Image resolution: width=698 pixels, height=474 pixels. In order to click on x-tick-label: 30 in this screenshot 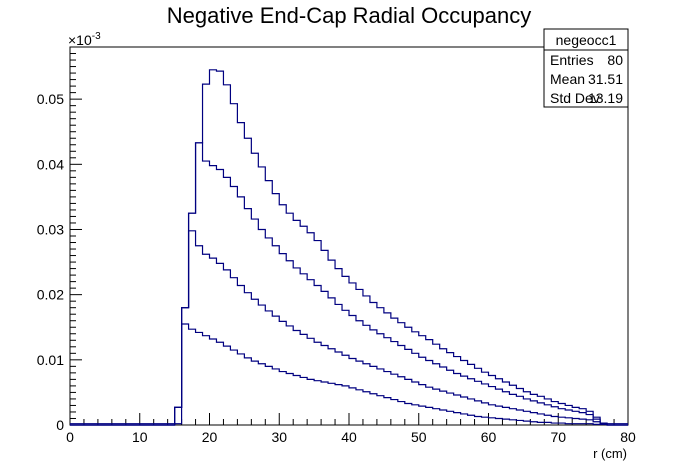, I will do `click(279, 437)`.